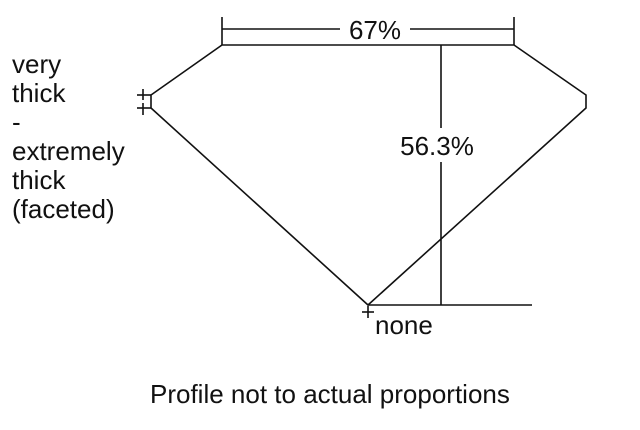  Describe the element at coordinates (368, 312) in the screenshot. I see `culet-marker` at that location.